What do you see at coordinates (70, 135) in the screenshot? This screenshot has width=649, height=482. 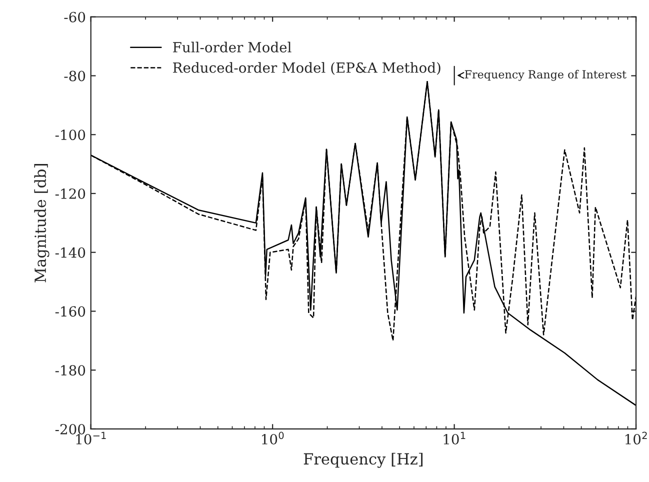 I see `y-tick-label: -100` at bounding box center [70, 135].